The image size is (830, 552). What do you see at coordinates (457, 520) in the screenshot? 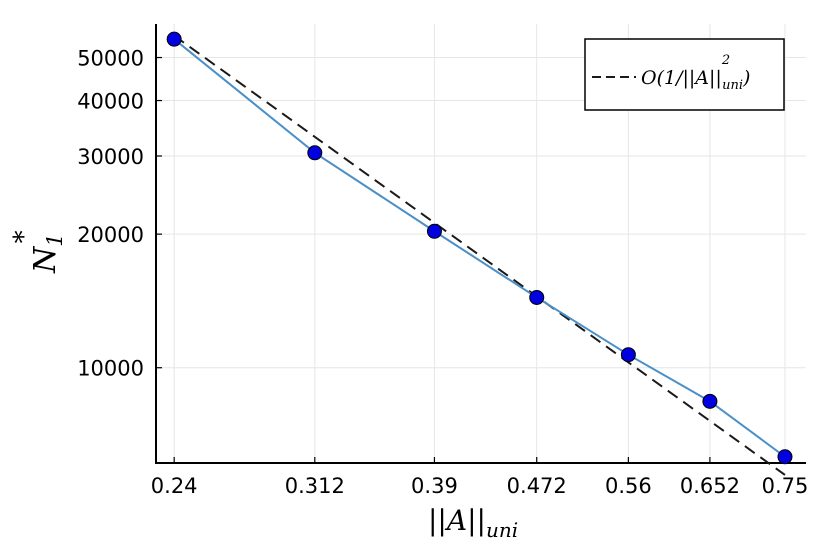
I see `x-axis-title-main: ||A||` at bounding box center [457, 520].